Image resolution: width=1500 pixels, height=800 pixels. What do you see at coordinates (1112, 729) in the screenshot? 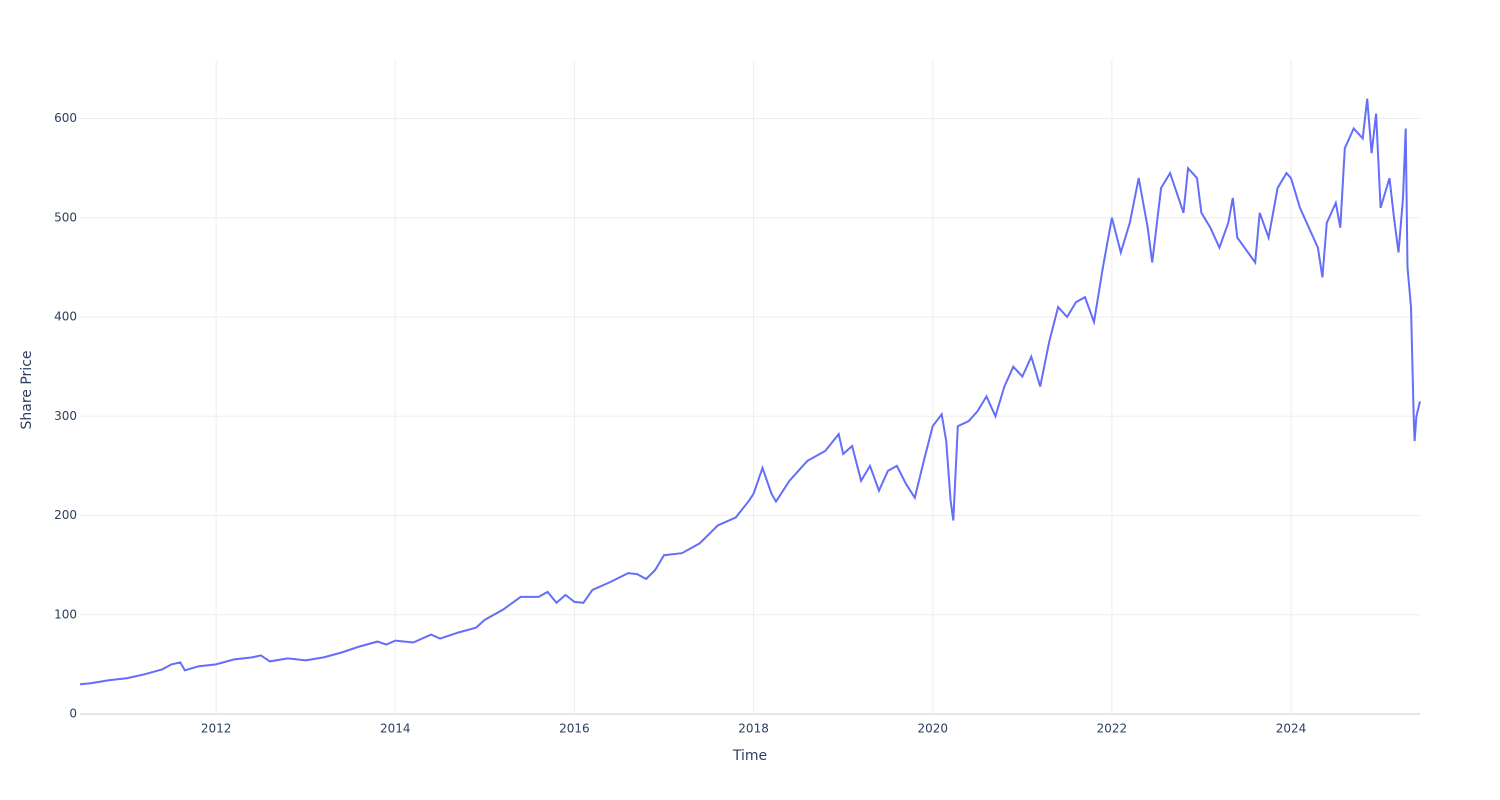
I see `x-tick-label: 2022` at bounding box center [1112, 729].